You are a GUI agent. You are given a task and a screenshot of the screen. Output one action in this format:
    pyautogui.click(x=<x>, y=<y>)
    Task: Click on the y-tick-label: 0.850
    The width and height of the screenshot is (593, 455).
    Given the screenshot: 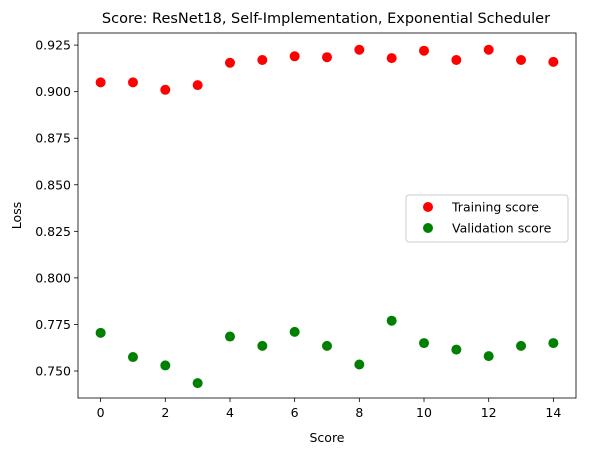 What is the action you would take?
    pyautogui.click(x=53, y=184)
    